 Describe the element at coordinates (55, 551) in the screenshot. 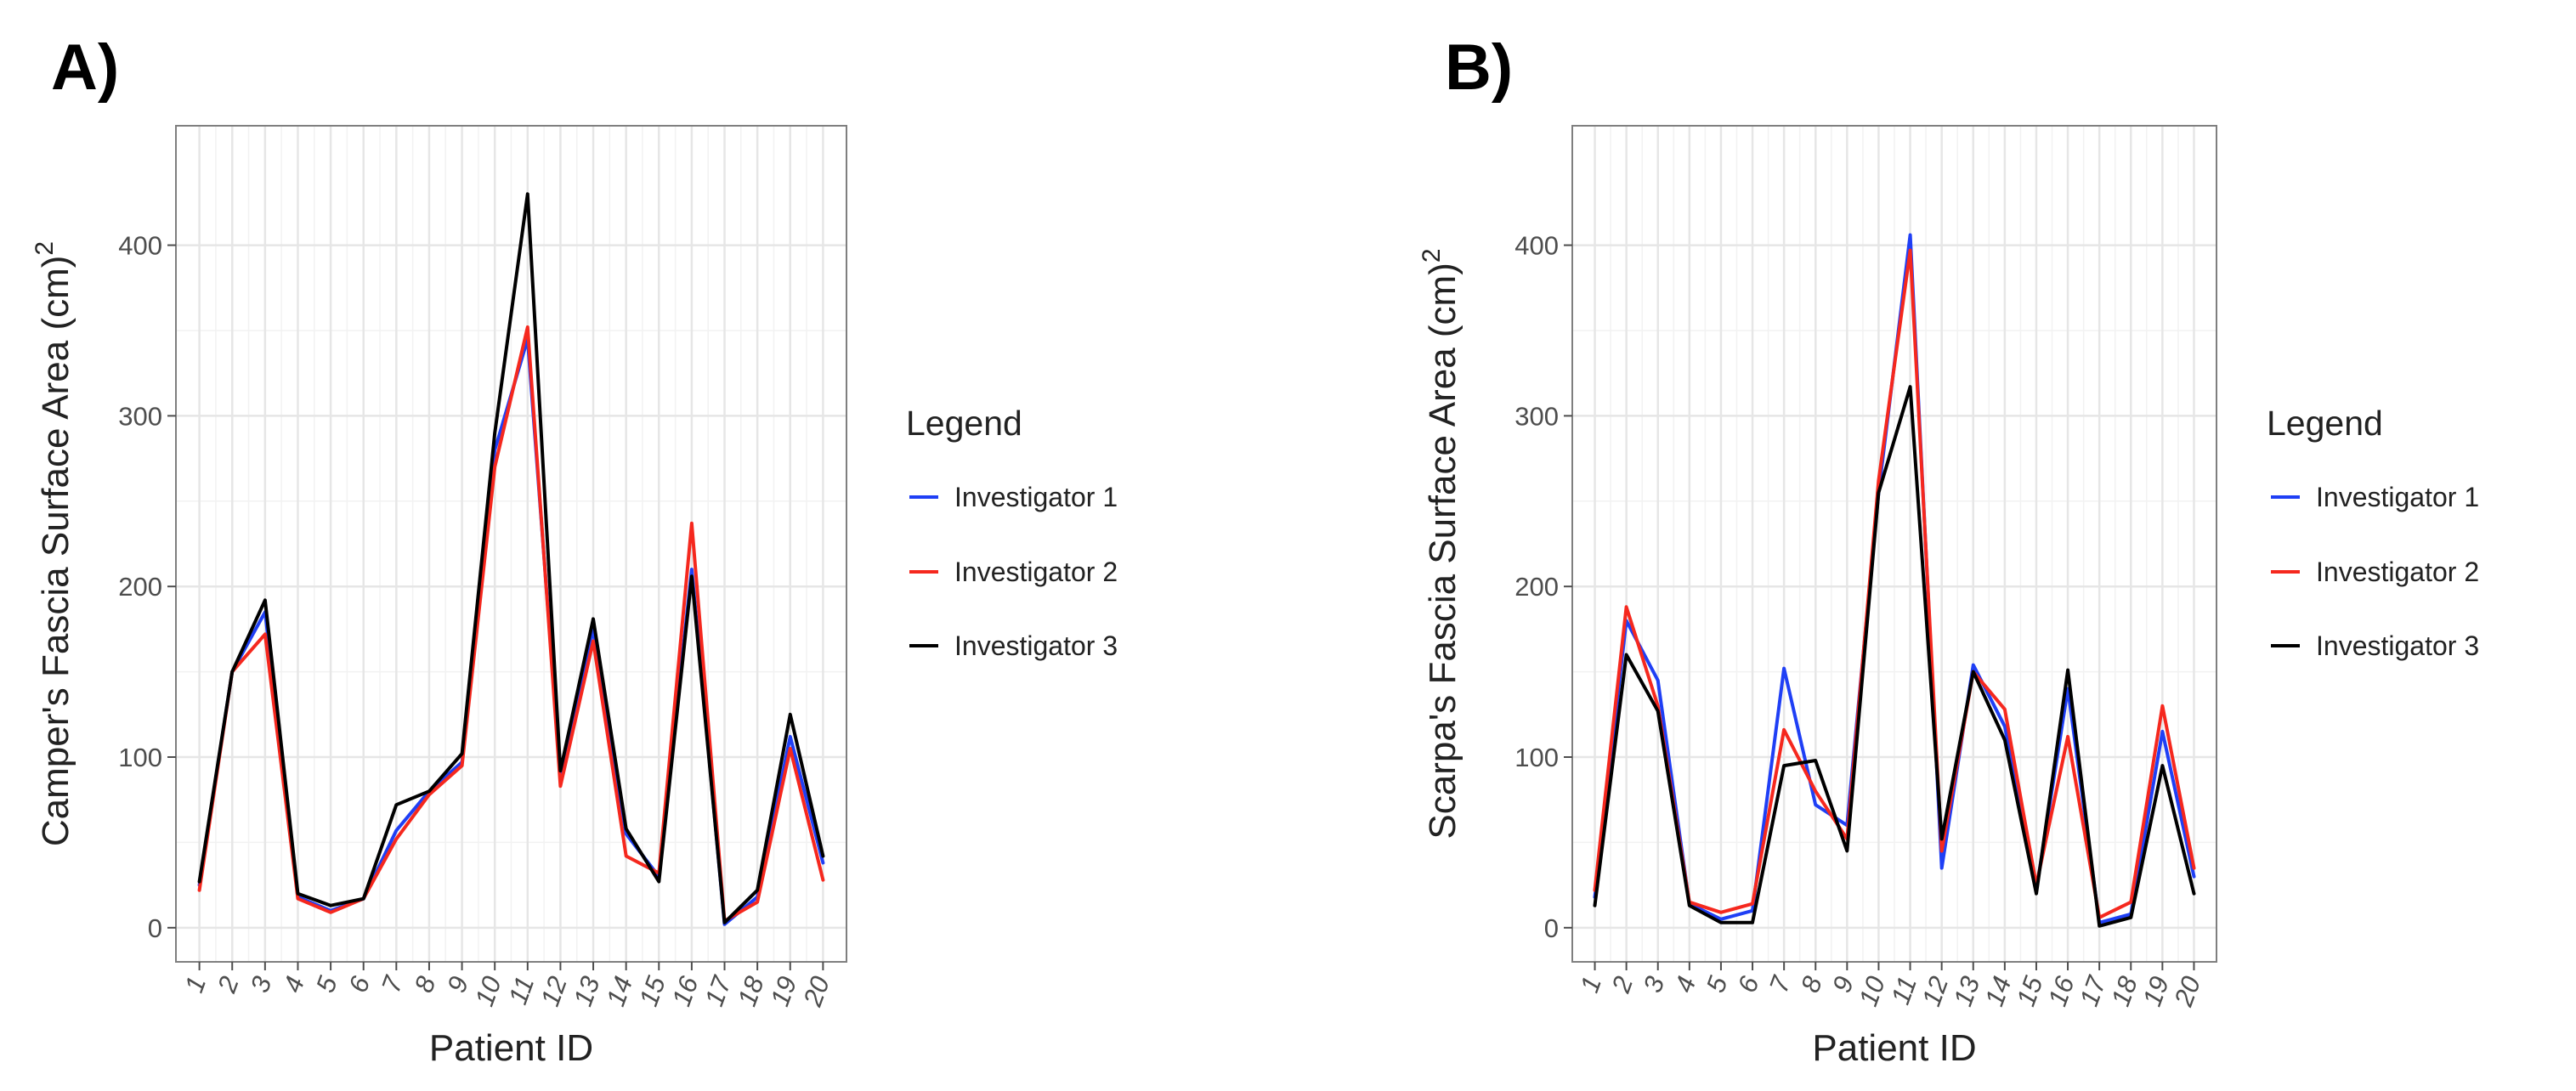

I see `y-axis-title-text: Camper's Fascia Surface Area (cm)` at that location.